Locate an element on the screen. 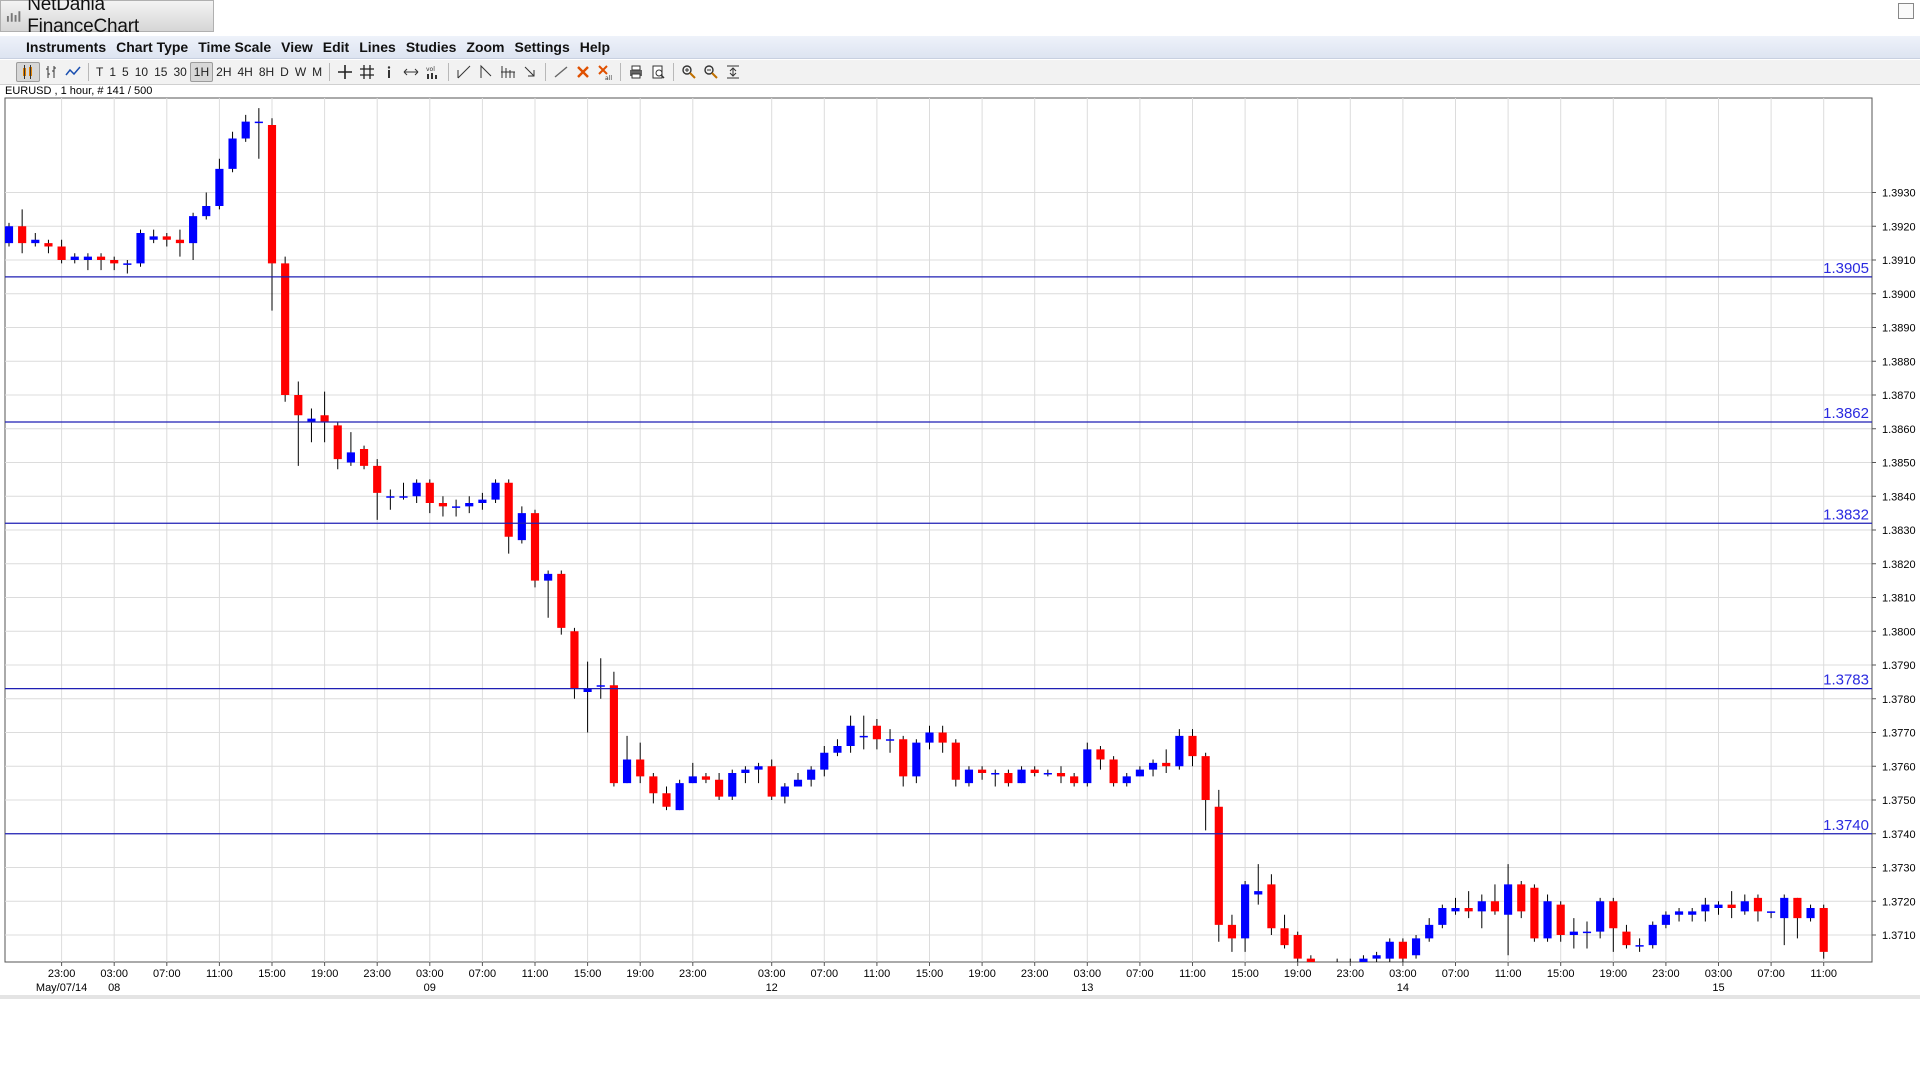 This screenshot has height=1080, width=1920. print-icon is located at coordinates (636, 72).